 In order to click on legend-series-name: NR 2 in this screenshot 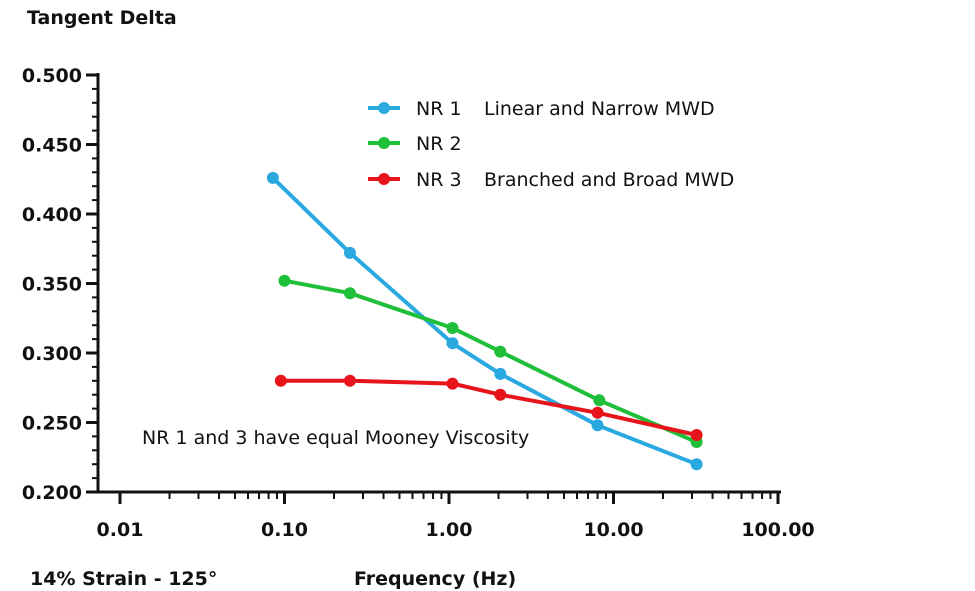, I will do `click(439, 144)`.